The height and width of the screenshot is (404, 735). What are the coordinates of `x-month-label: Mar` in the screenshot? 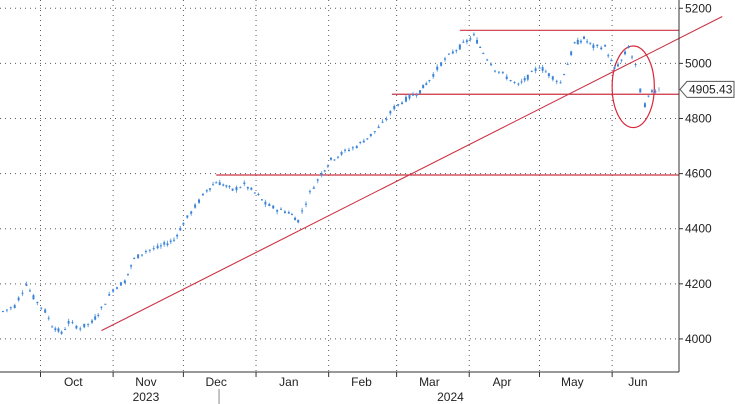 It's located at (429, 382).